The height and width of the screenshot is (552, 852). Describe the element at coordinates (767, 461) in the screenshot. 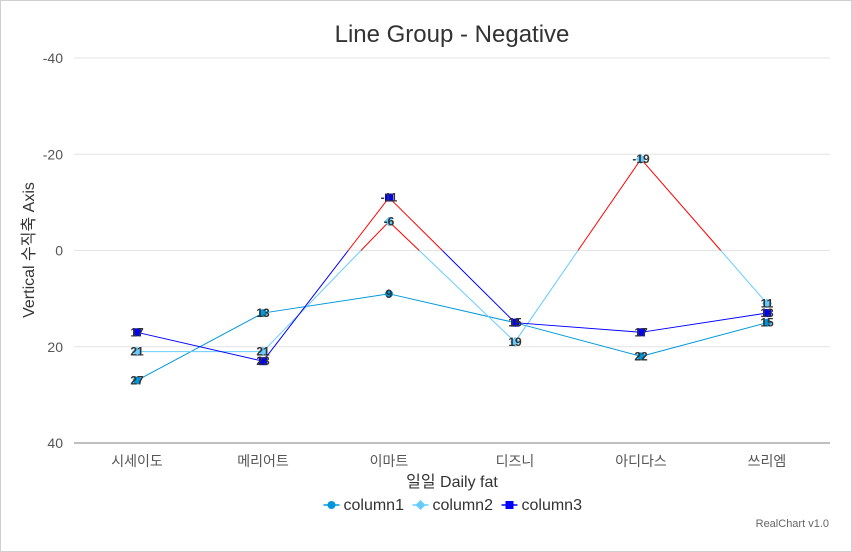

I see `x-tick-label: 쓰리엠` at that location.